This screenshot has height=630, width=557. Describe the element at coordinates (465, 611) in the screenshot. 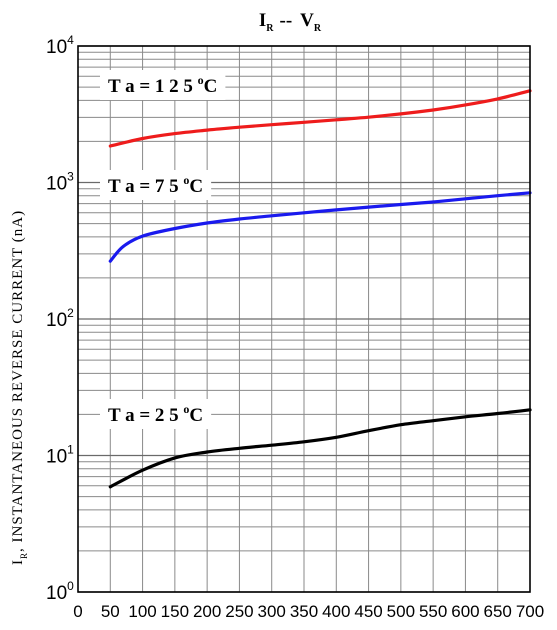

I see `x-tick-label-600: 600` at that location.